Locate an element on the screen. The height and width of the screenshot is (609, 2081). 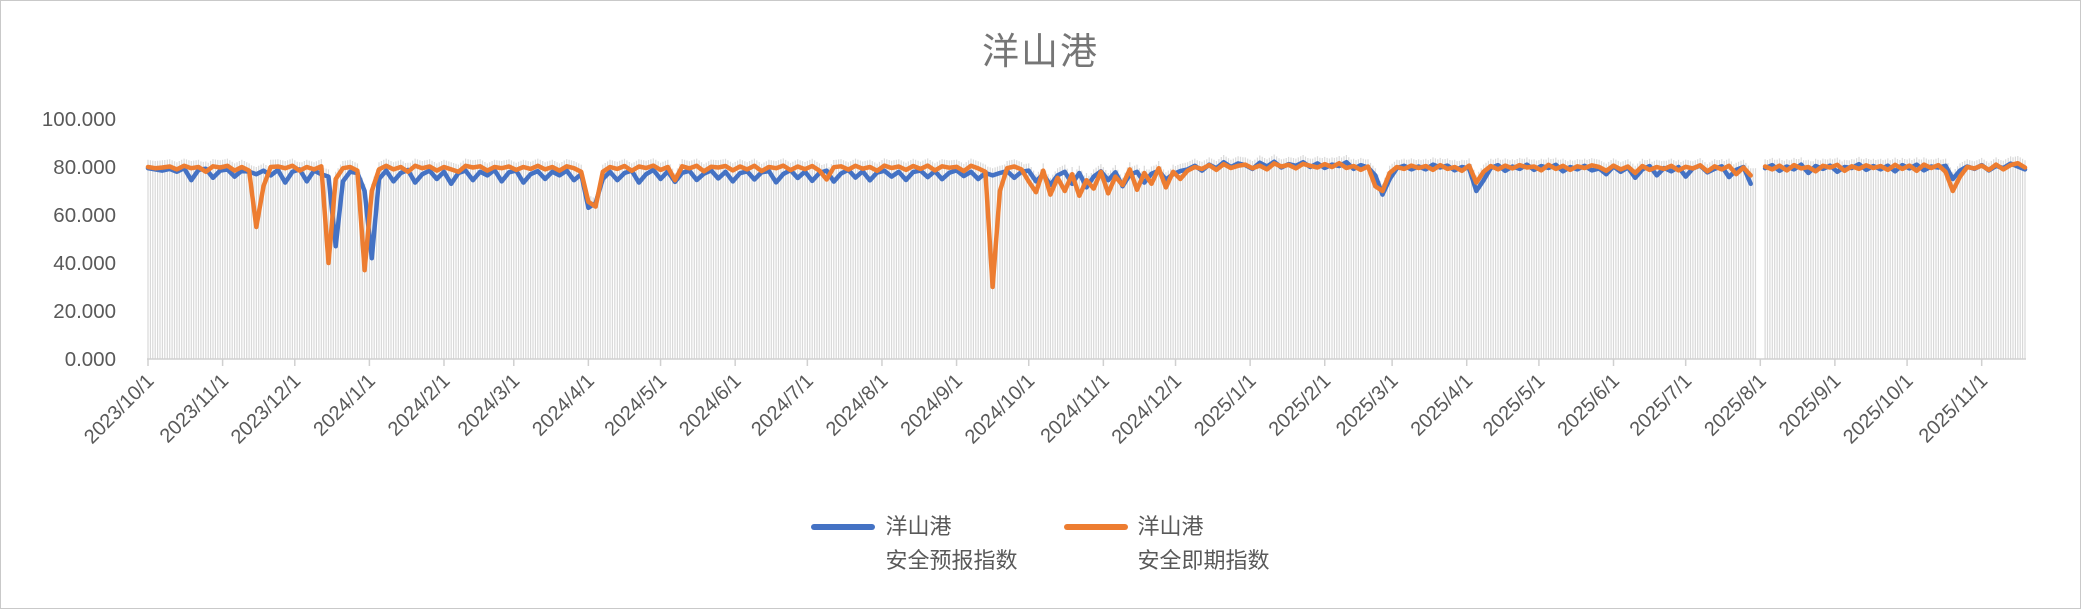
x-tick-label: 2025/11/1 is located at coordinates (1953, 408).